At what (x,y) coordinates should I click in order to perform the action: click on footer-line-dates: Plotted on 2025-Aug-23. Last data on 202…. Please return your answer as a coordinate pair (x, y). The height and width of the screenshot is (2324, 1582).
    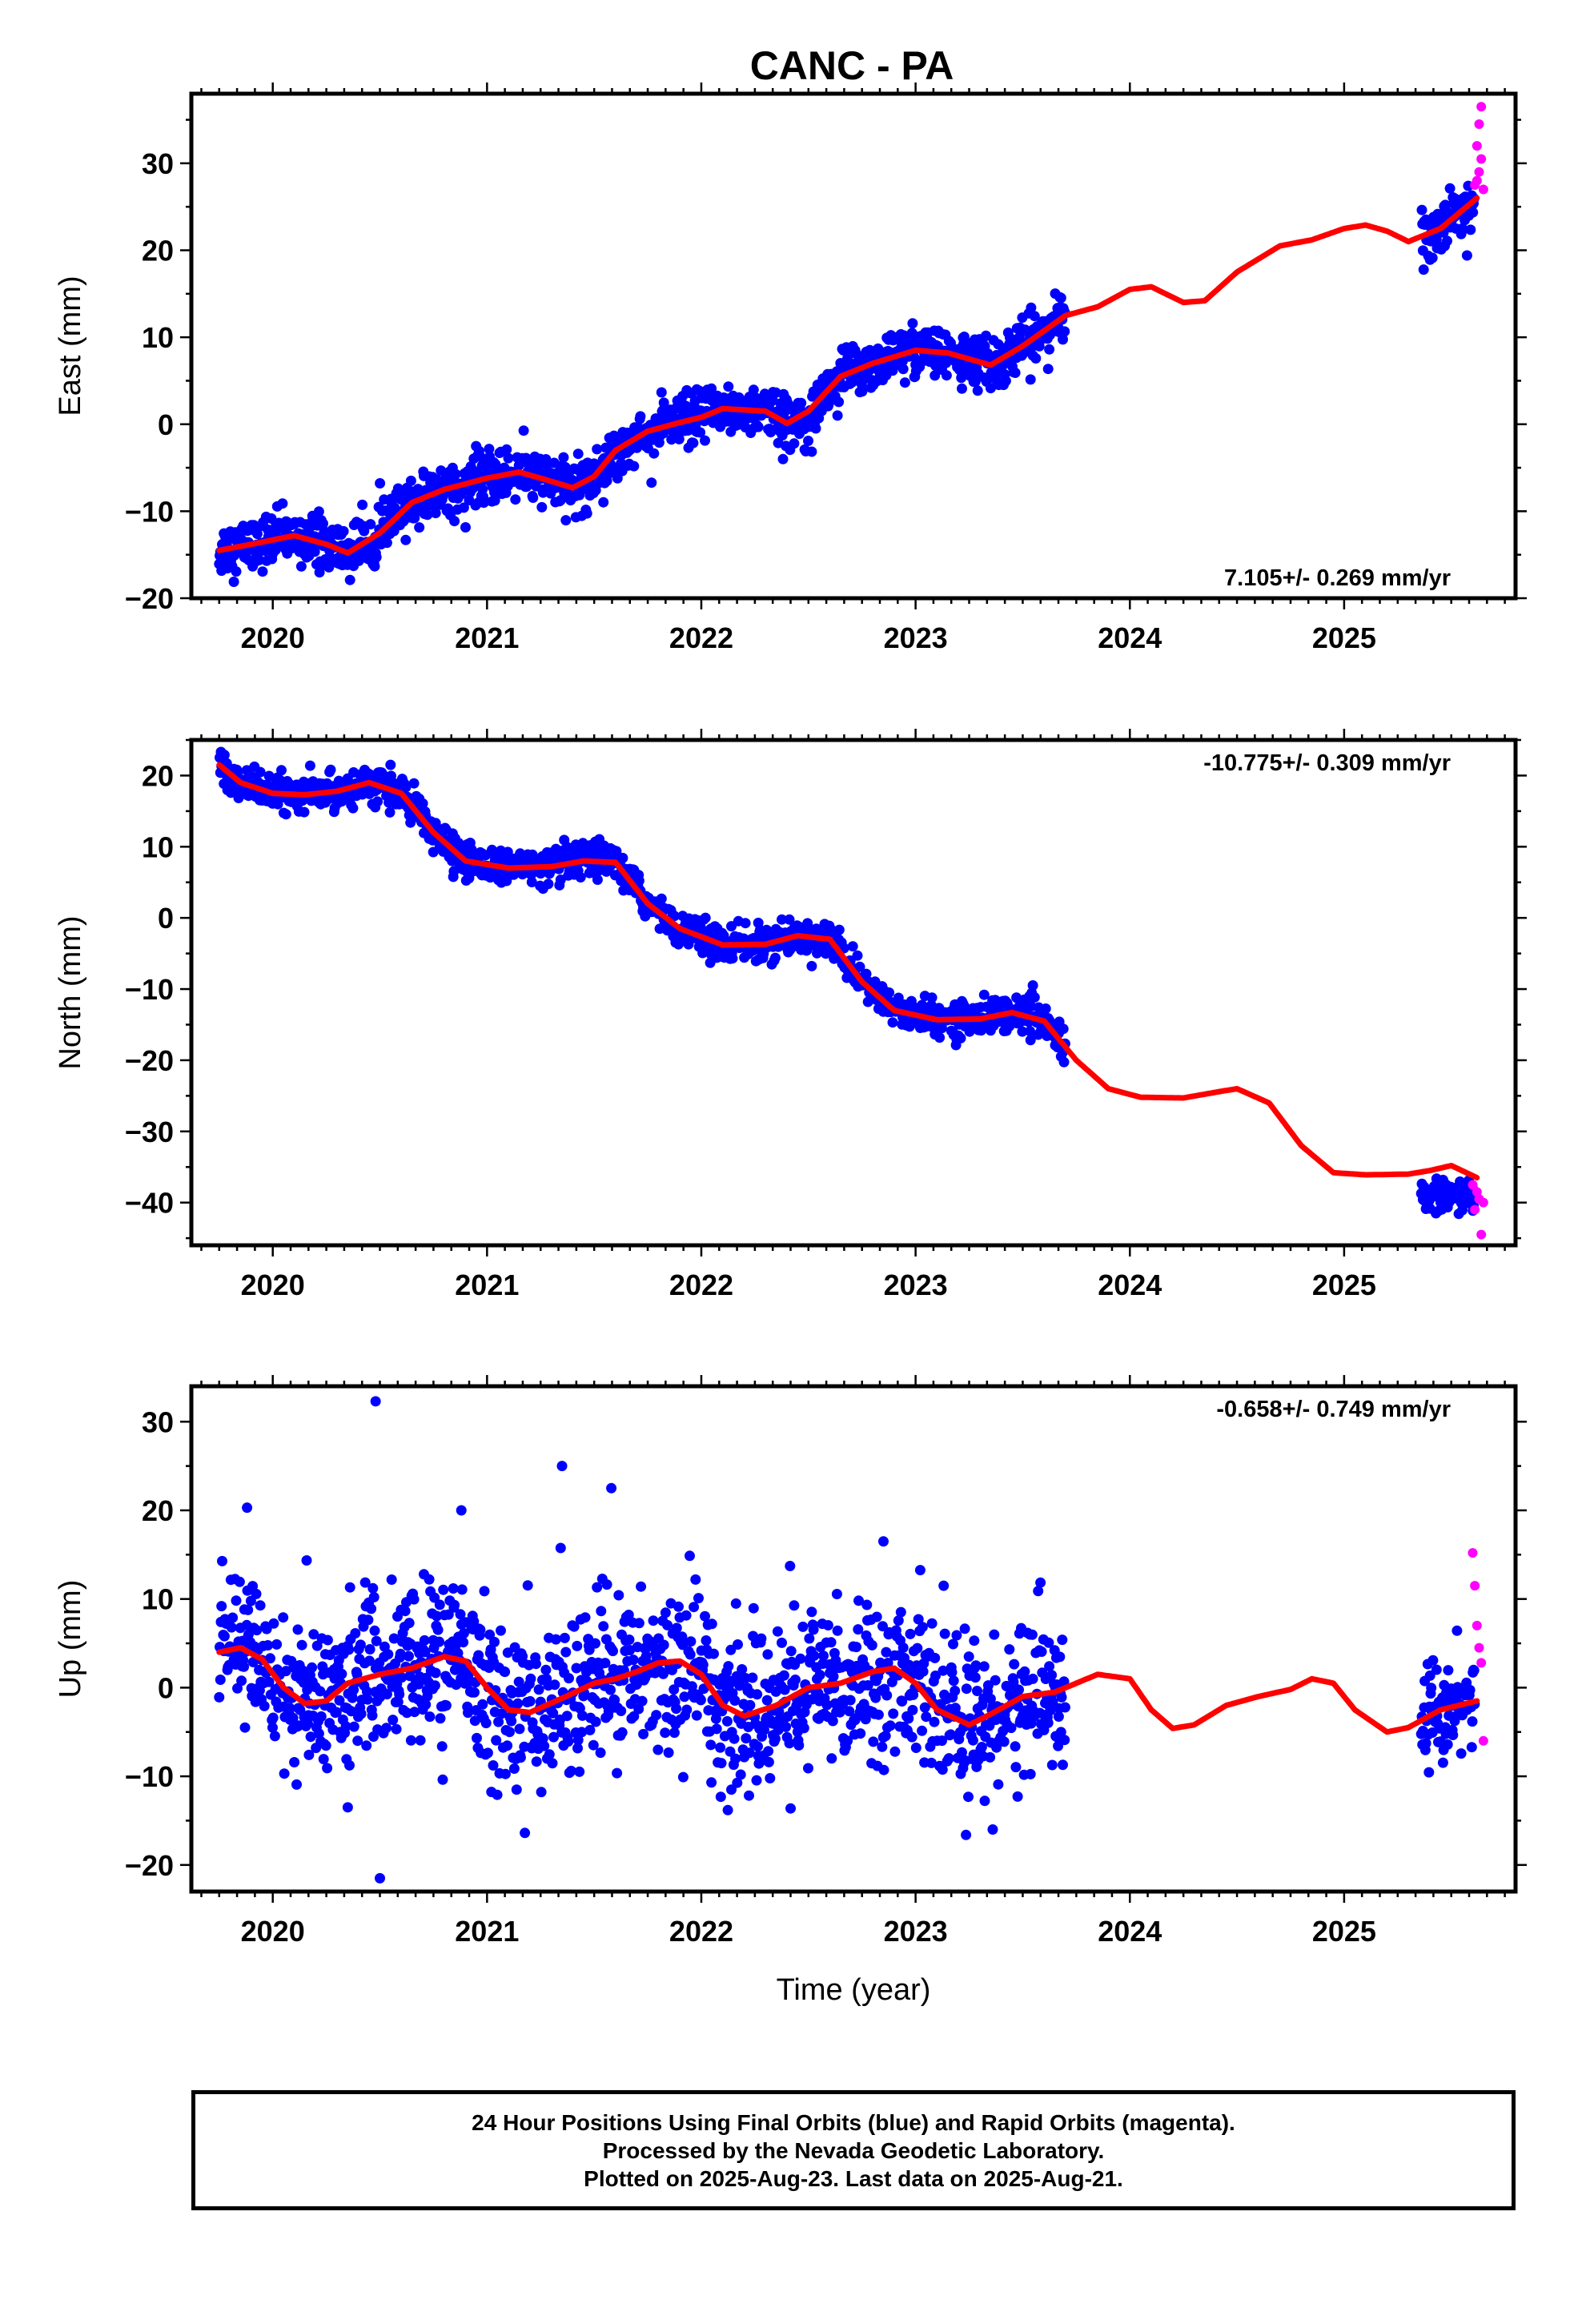
    Looking at the image, I should click on (853, 2178).